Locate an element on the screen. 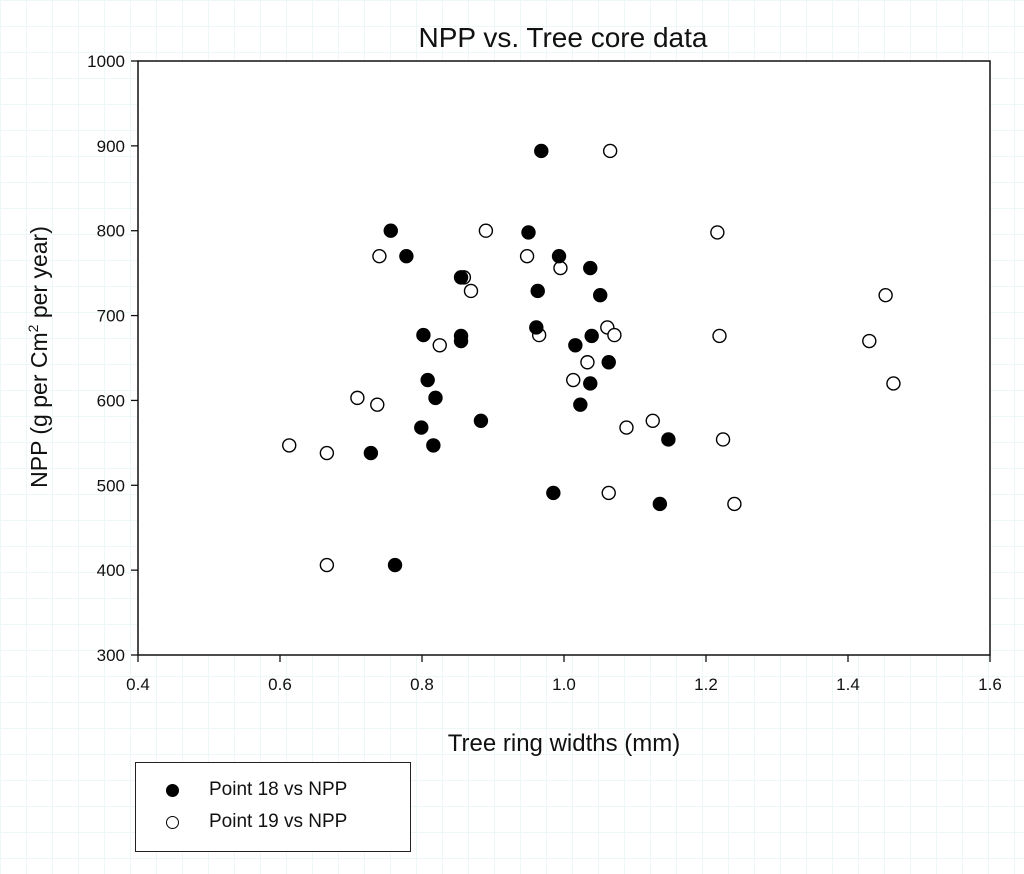 The image size is (1024, 874). y-axis-label-superscript: 2 is located at coordinates (33, 328).